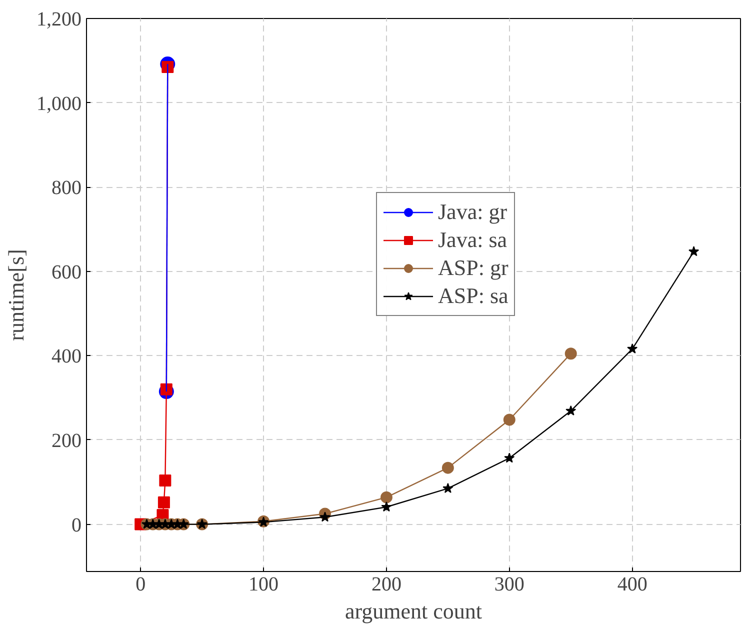 This screenshot has height=626, width=742. Describe the element at coordinates (473, 240) in the screenshot. I see `legend-label: Java: sa` at that location.